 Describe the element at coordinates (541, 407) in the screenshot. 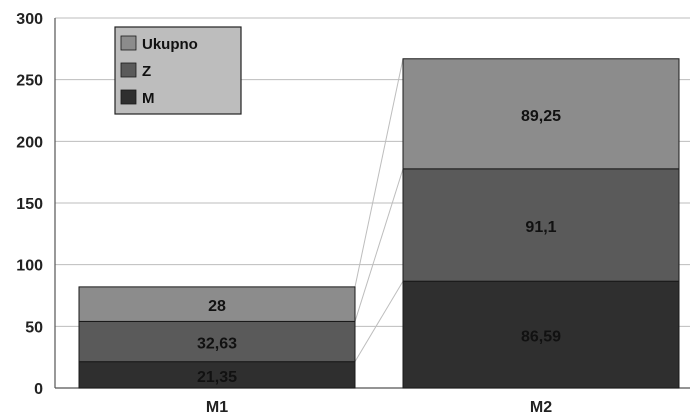

I see `x-category-label: M2` at that location.